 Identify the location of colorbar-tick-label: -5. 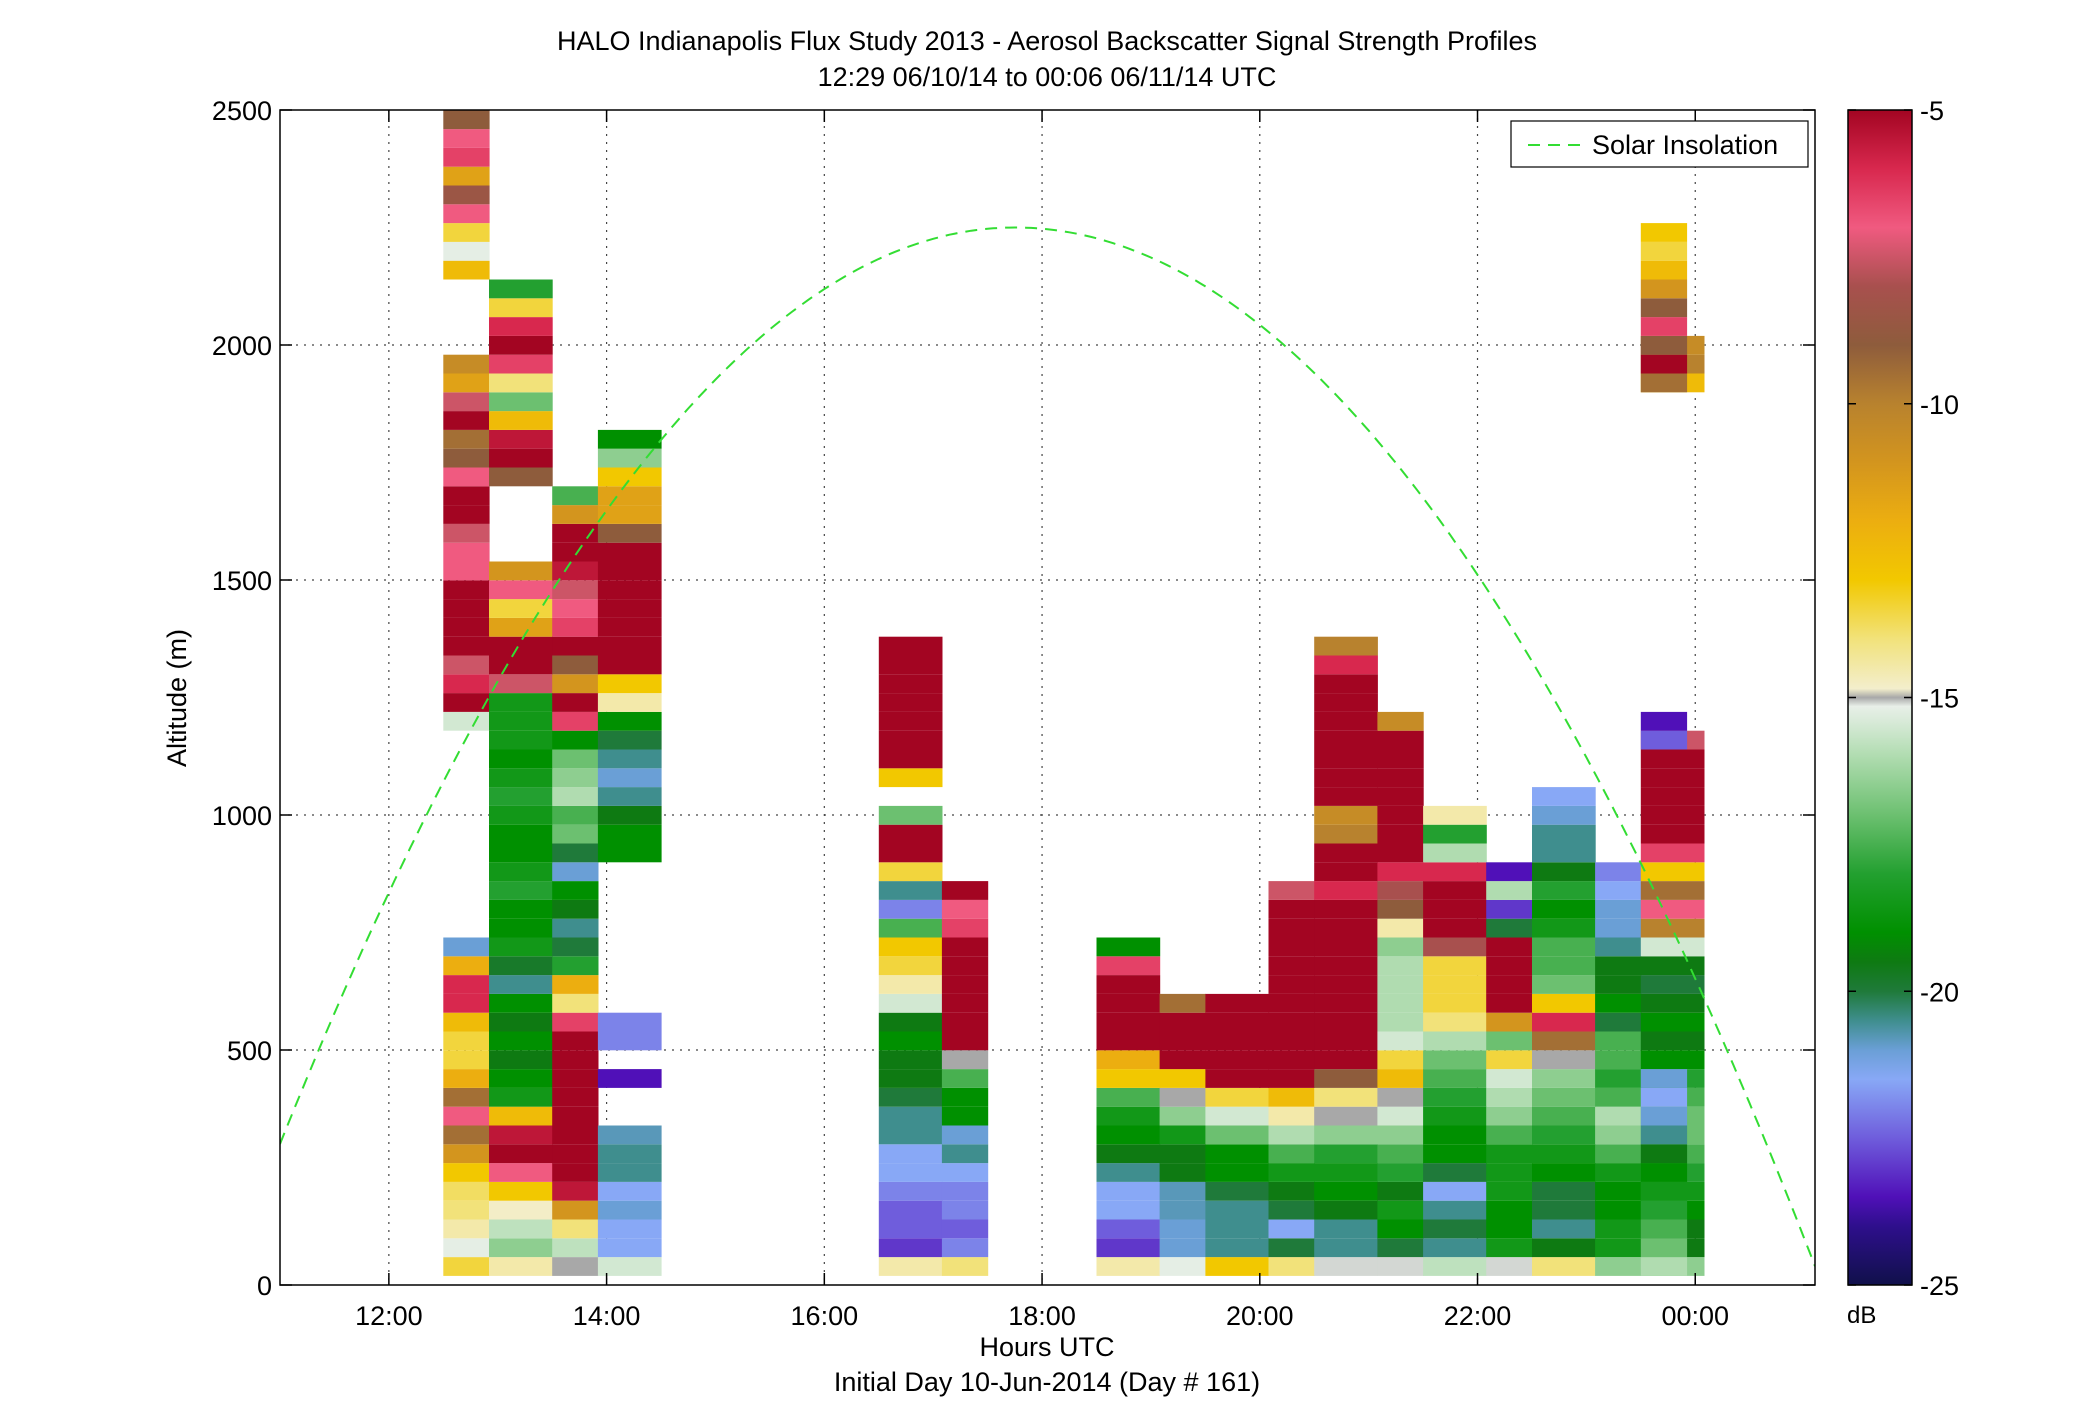
(1932, 111).